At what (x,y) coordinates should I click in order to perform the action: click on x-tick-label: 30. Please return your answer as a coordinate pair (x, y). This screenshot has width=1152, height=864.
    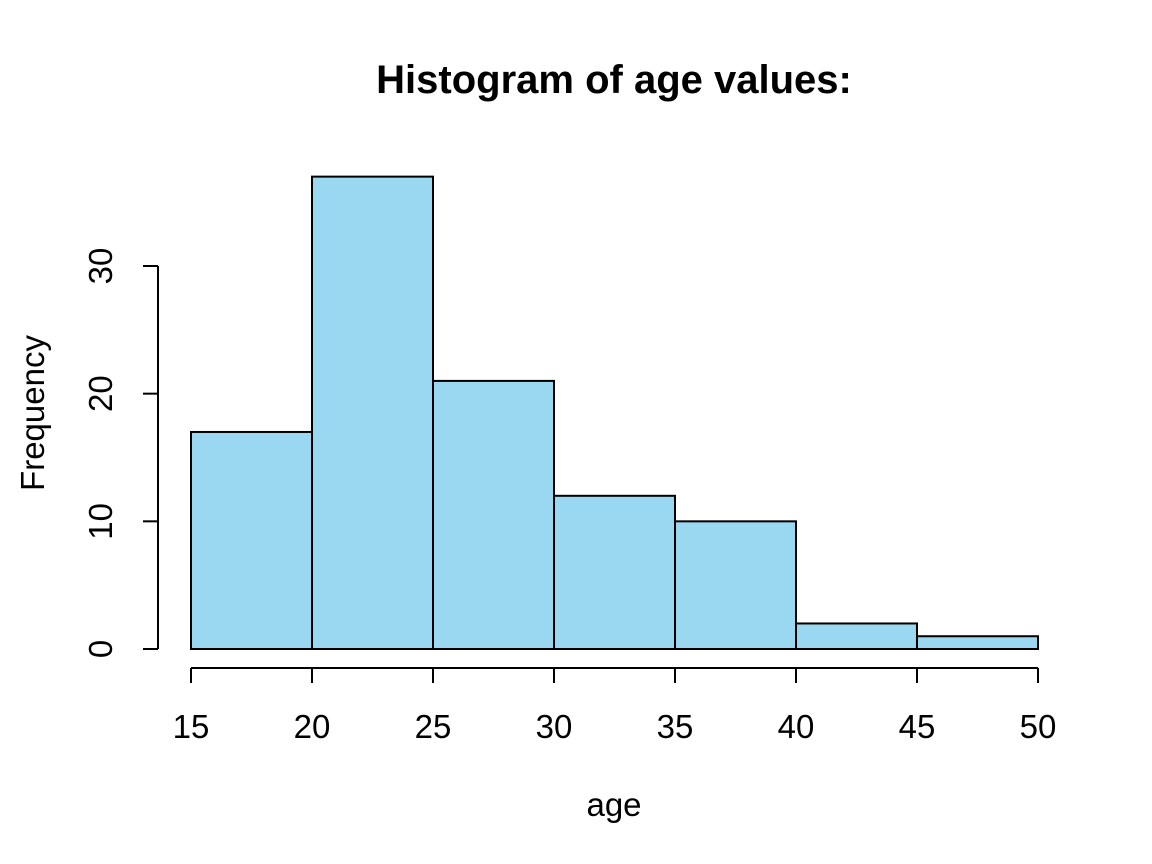
    Looking at the image, I should click on (554, 726).